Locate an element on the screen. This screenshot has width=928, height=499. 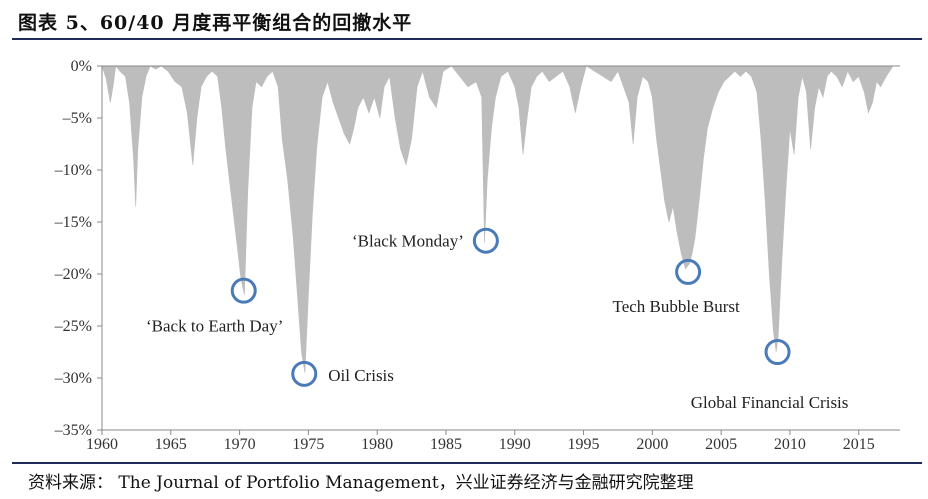
x-tick-label: 1960 is located at coordinates (102, 444).